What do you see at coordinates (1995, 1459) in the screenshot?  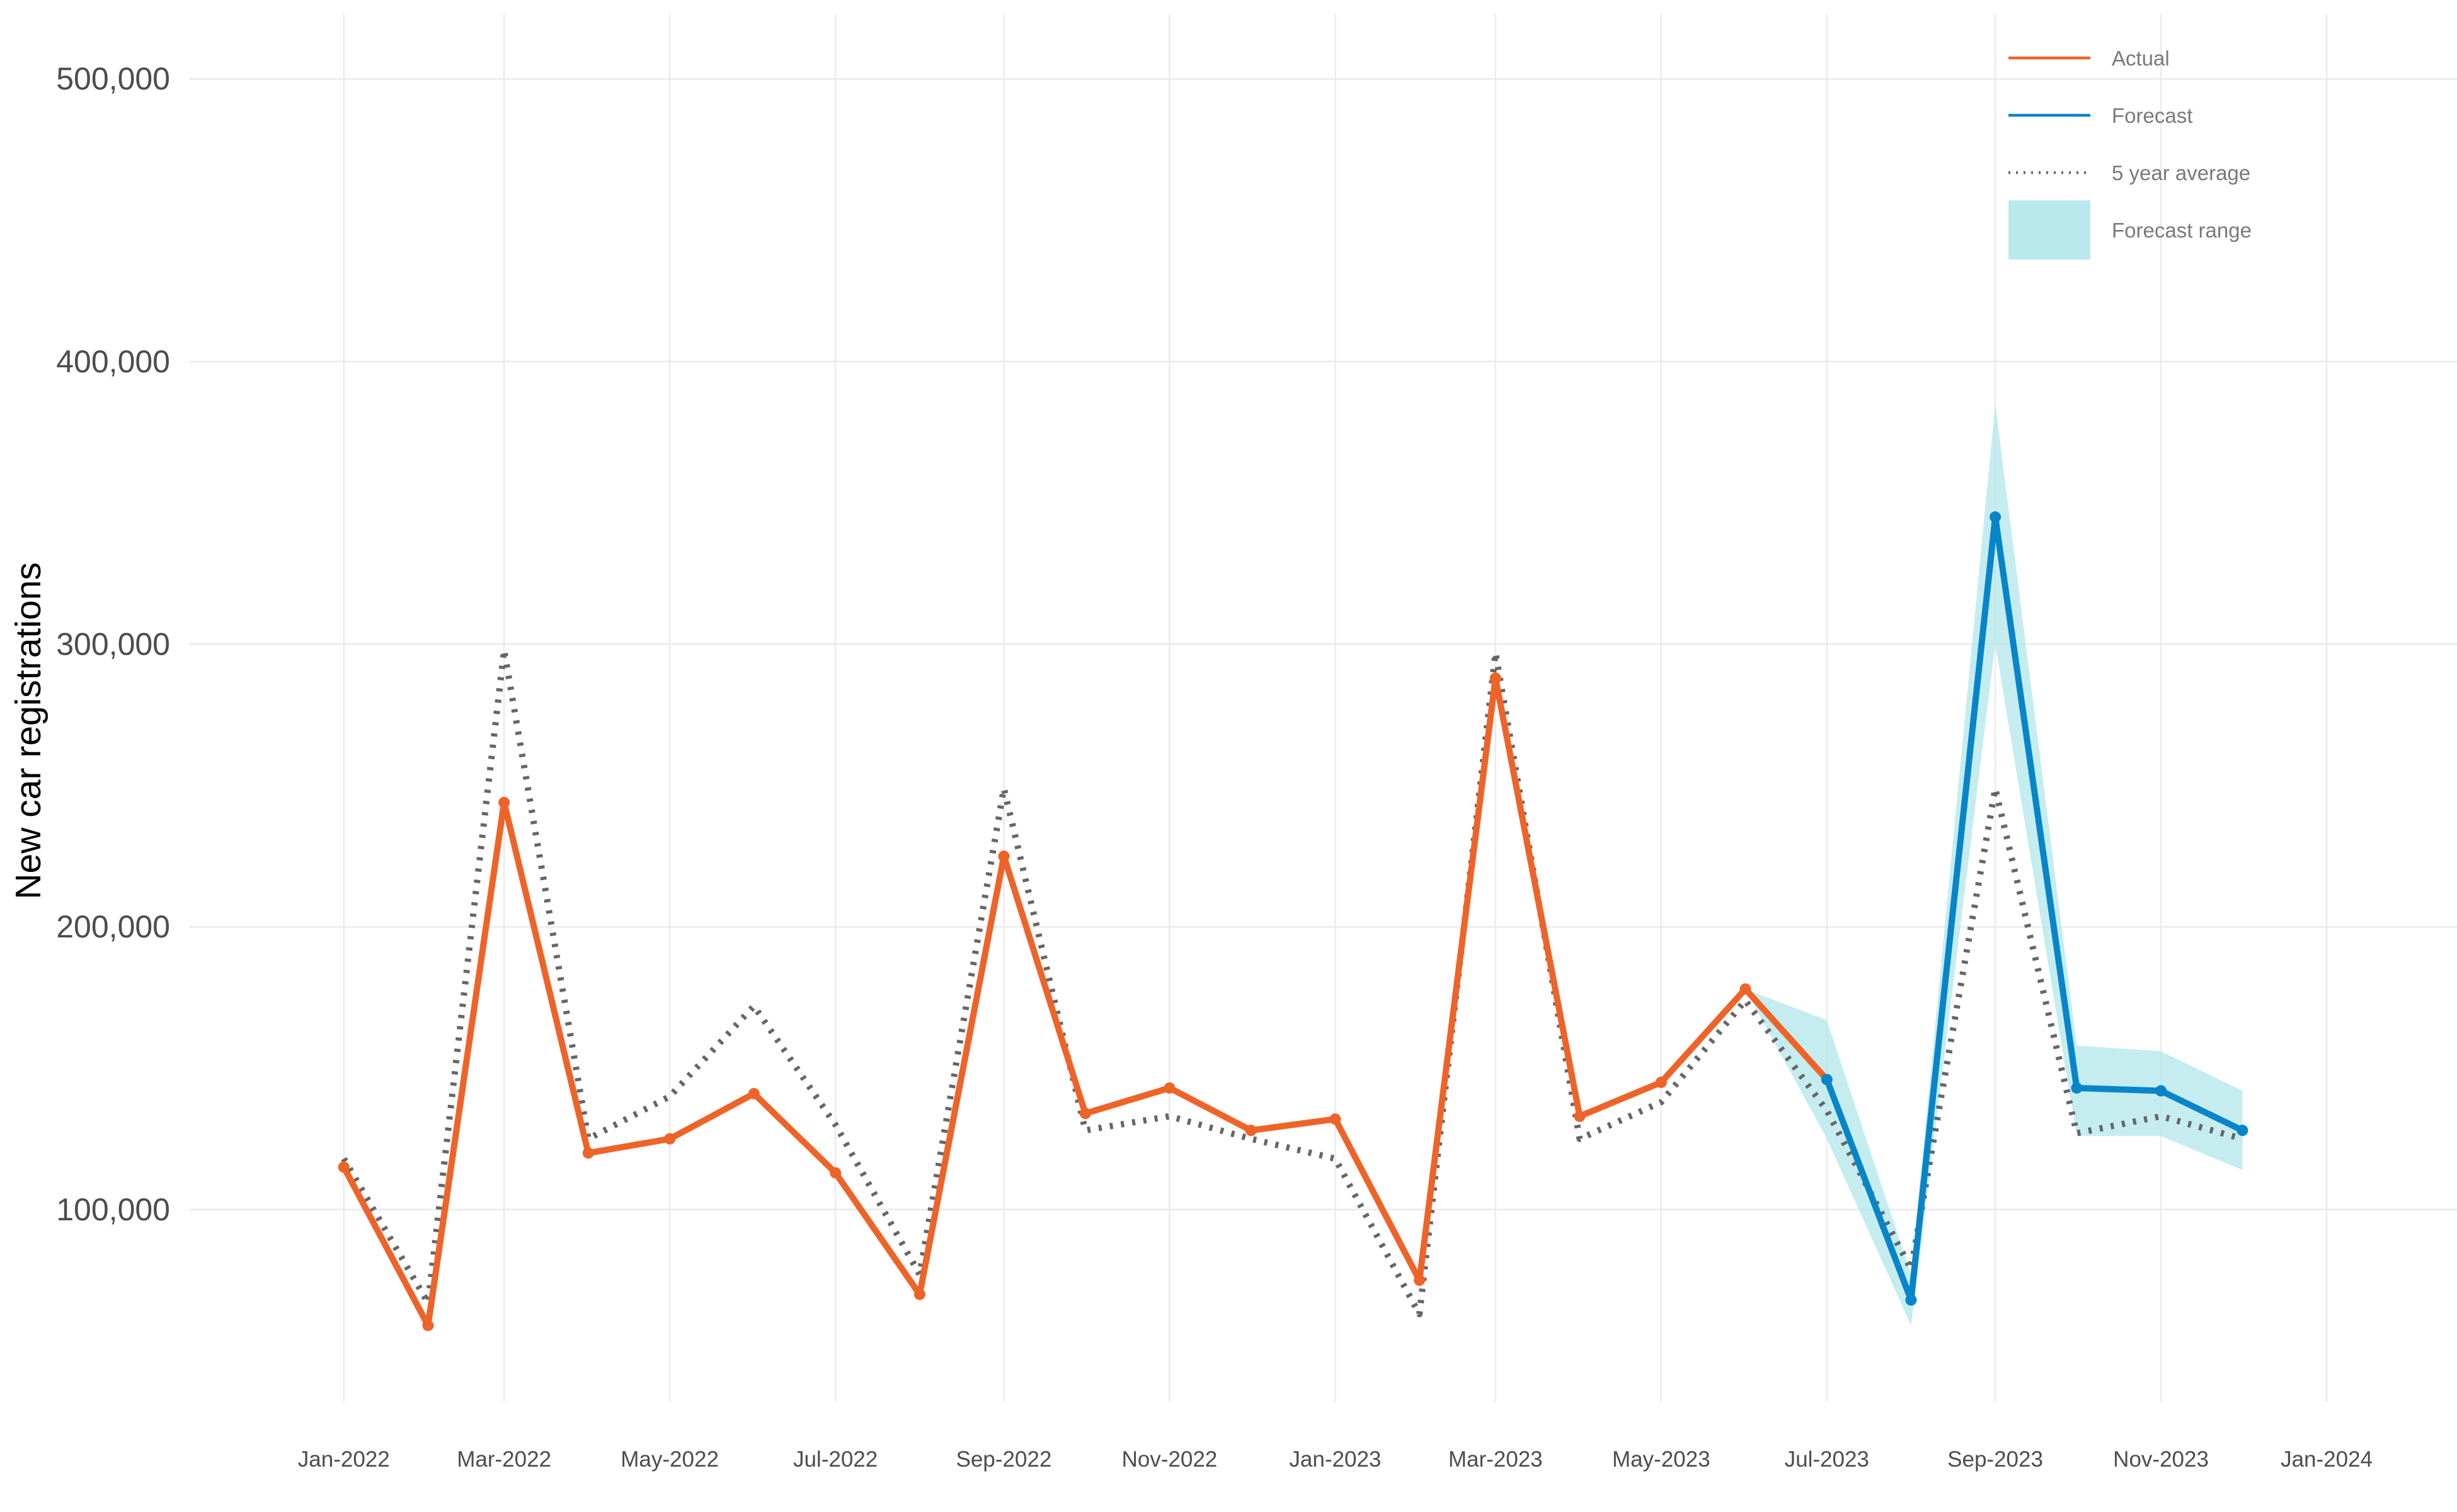 I see `x-tick-label: Sep-2023` at bounding box center [1995, 1459].